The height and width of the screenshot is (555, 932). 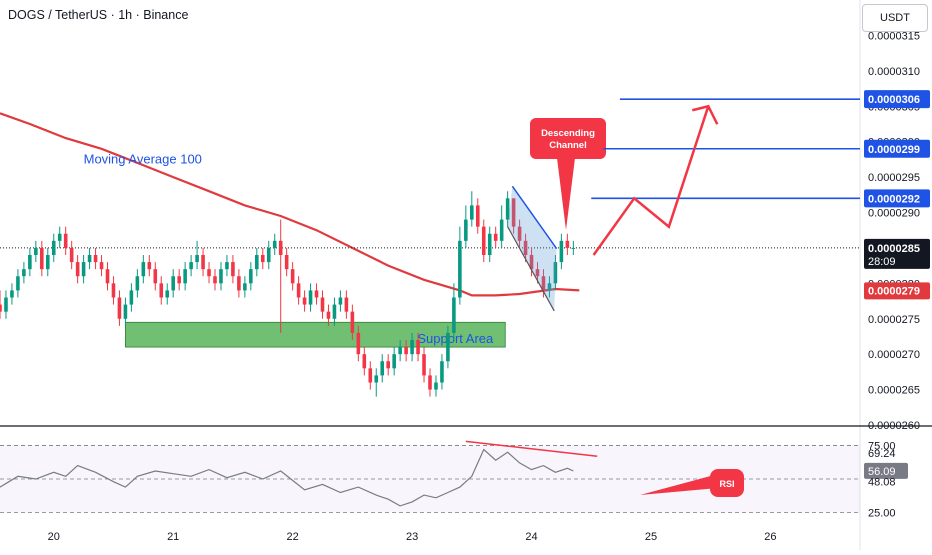 I want to click on level-tag-bg, so click(x=897, y=148).